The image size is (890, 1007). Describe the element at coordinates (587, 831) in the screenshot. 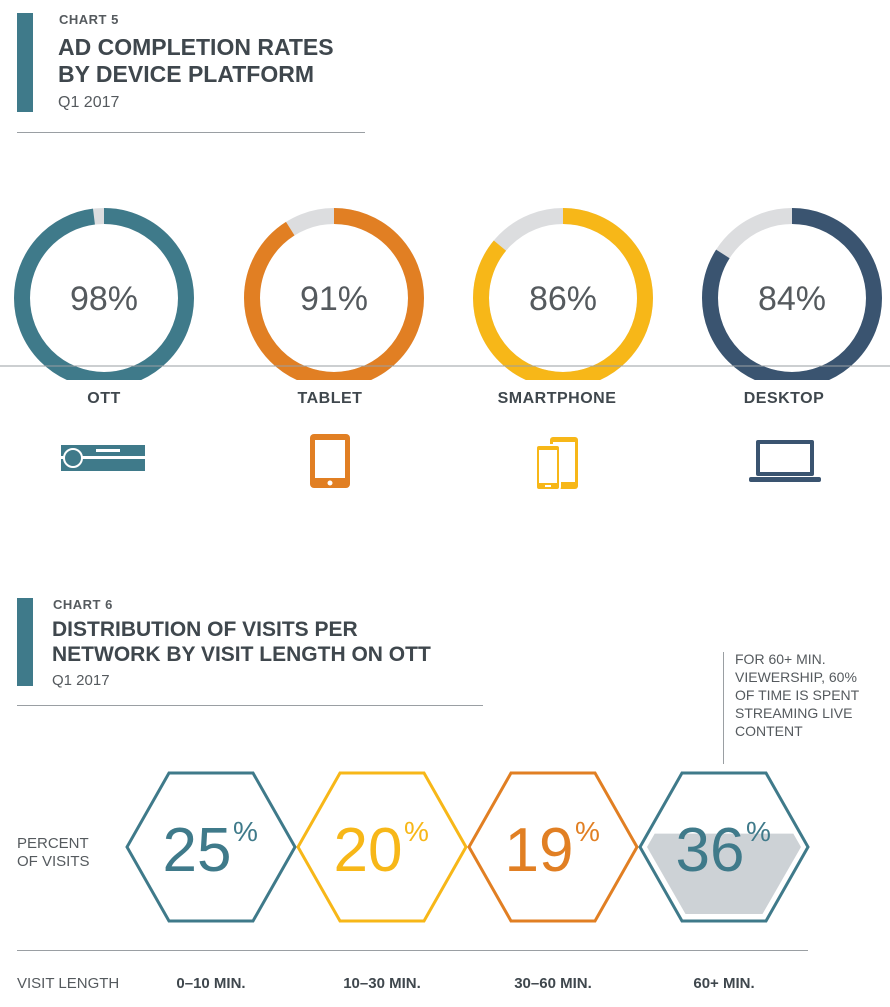

I see `hexagon-percent-30-60: %` at that location.